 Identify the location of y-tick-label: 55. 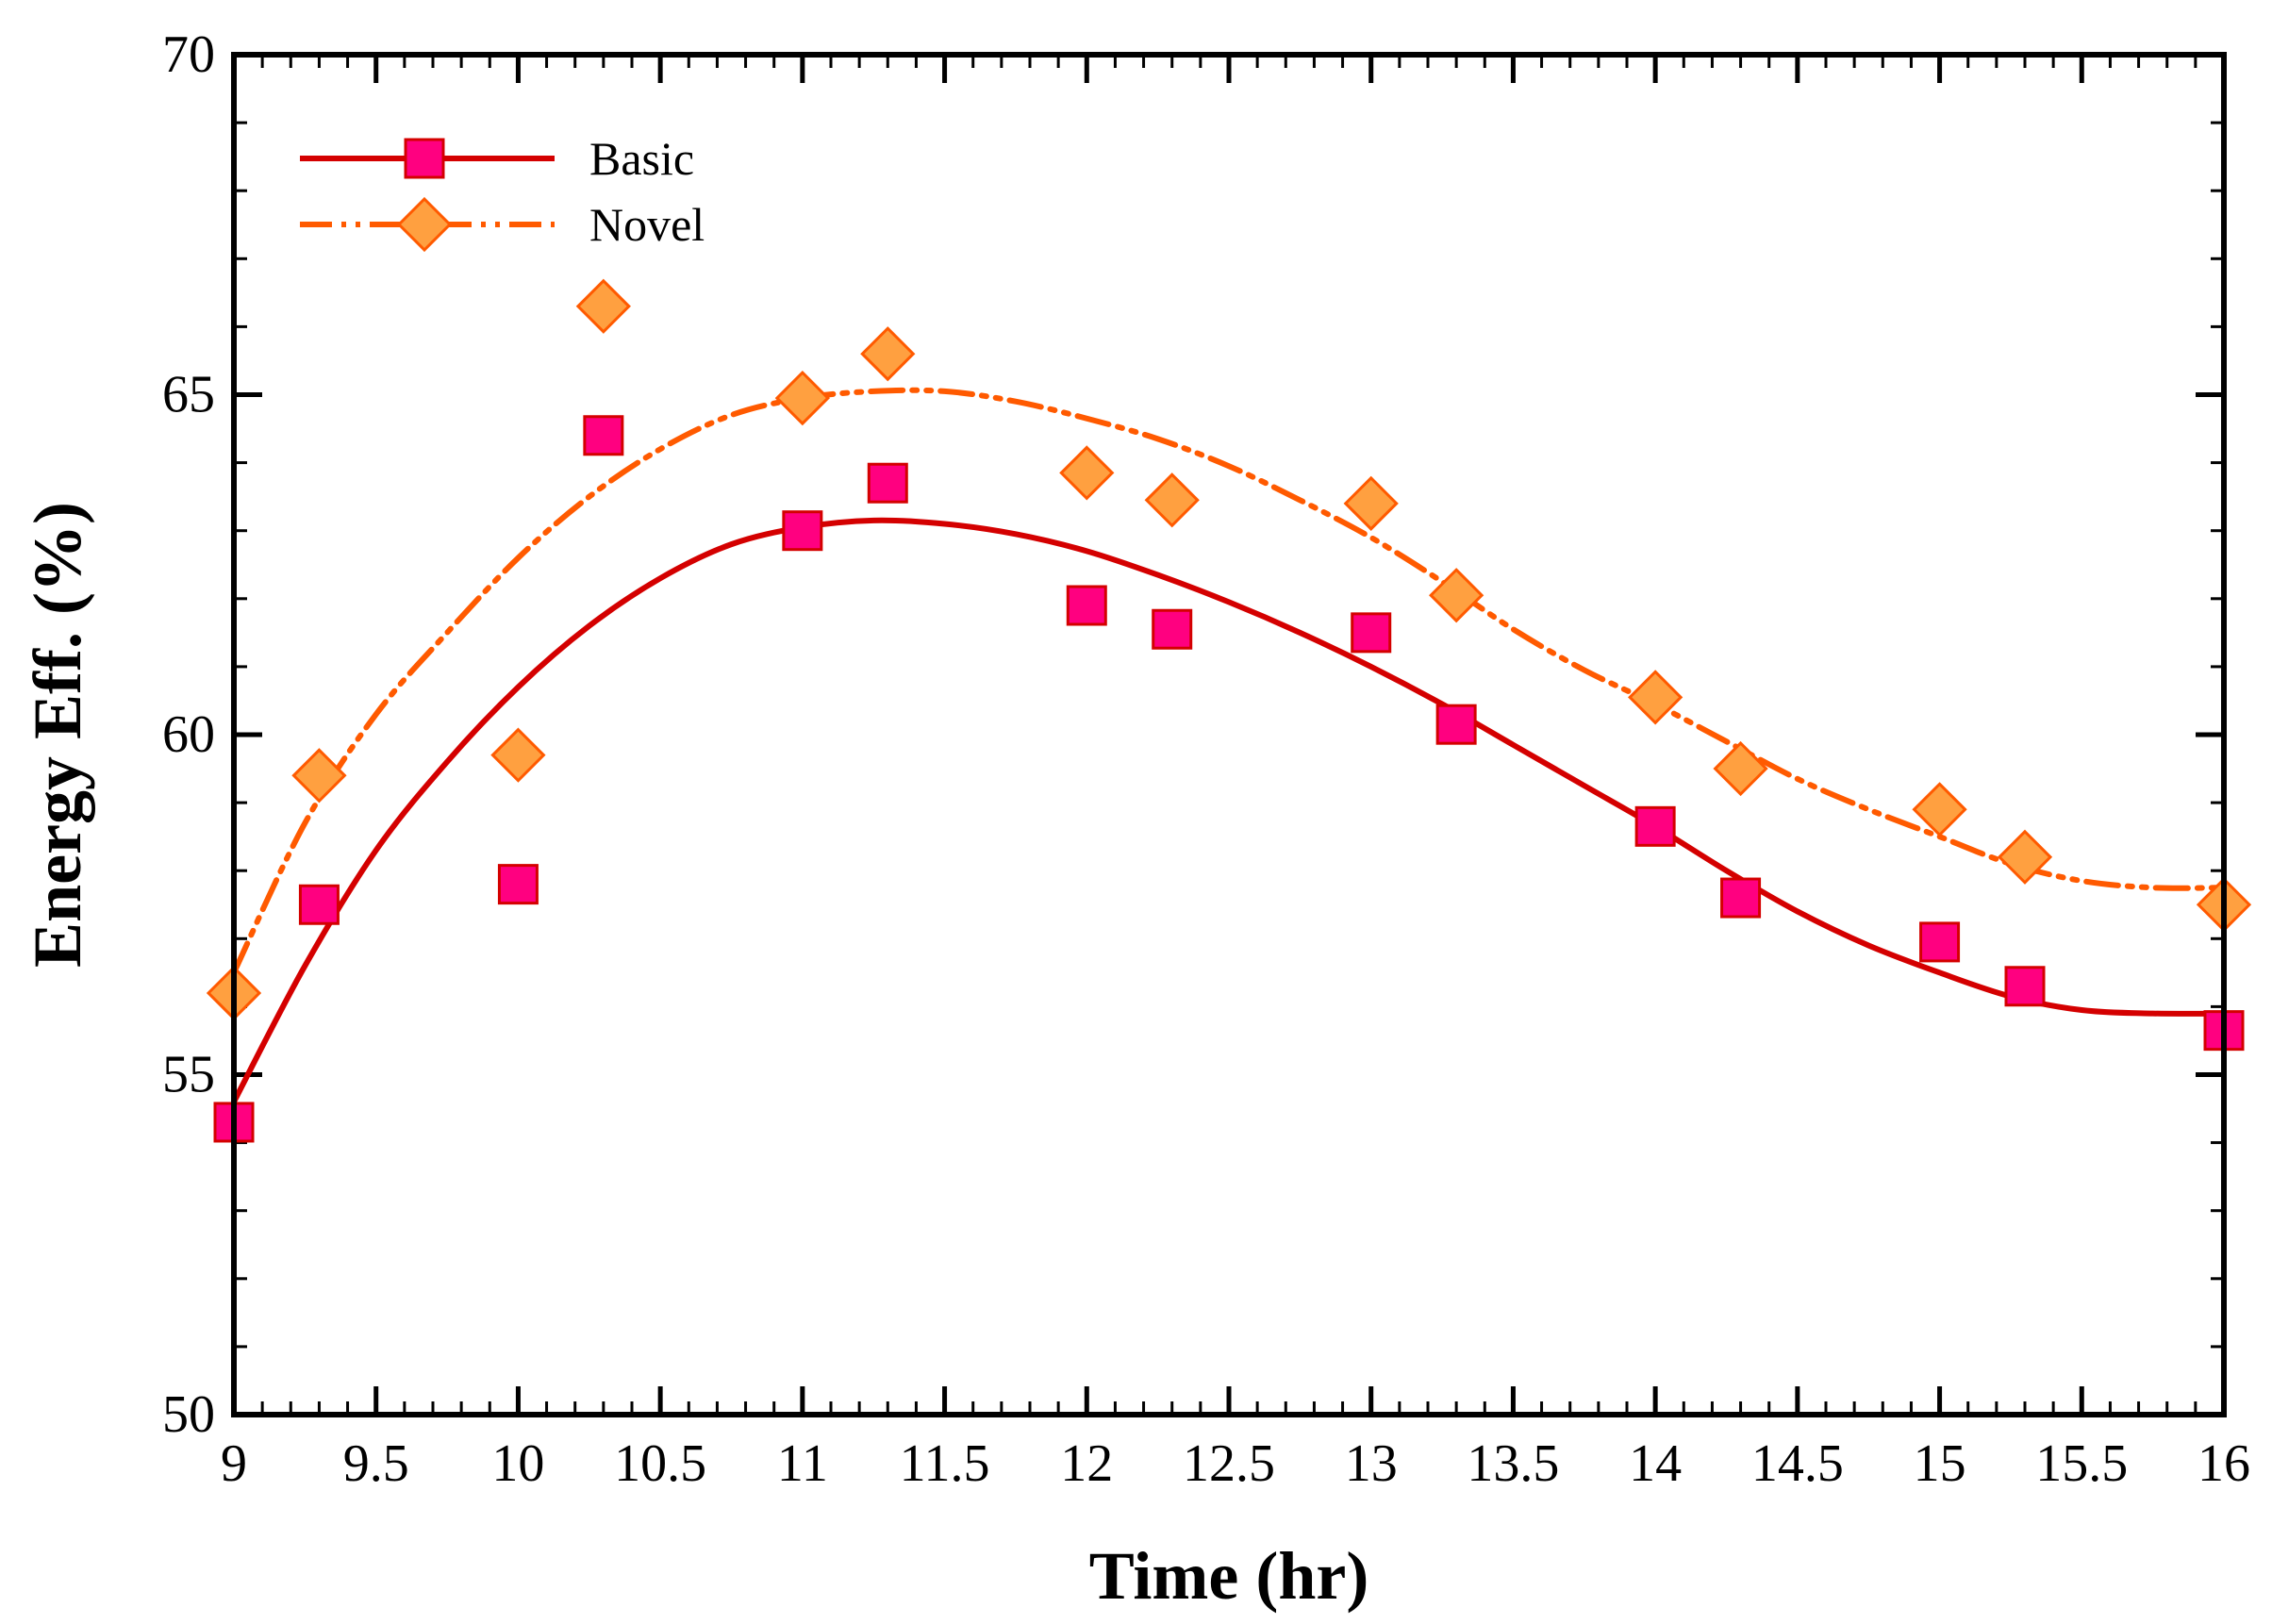
(188, 1075).